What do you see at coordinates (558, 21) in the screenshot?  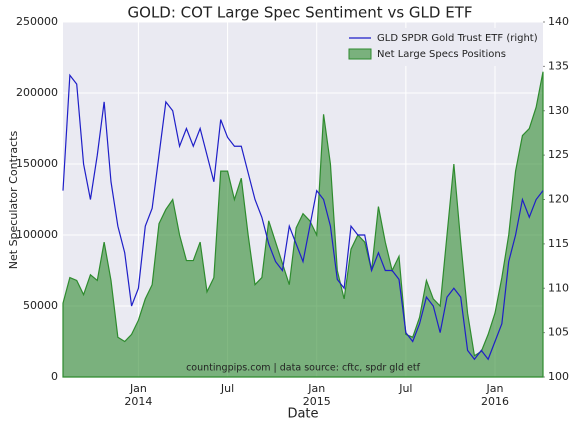 I see `y2-tick-label: 140` at bounding box center [558, 21].